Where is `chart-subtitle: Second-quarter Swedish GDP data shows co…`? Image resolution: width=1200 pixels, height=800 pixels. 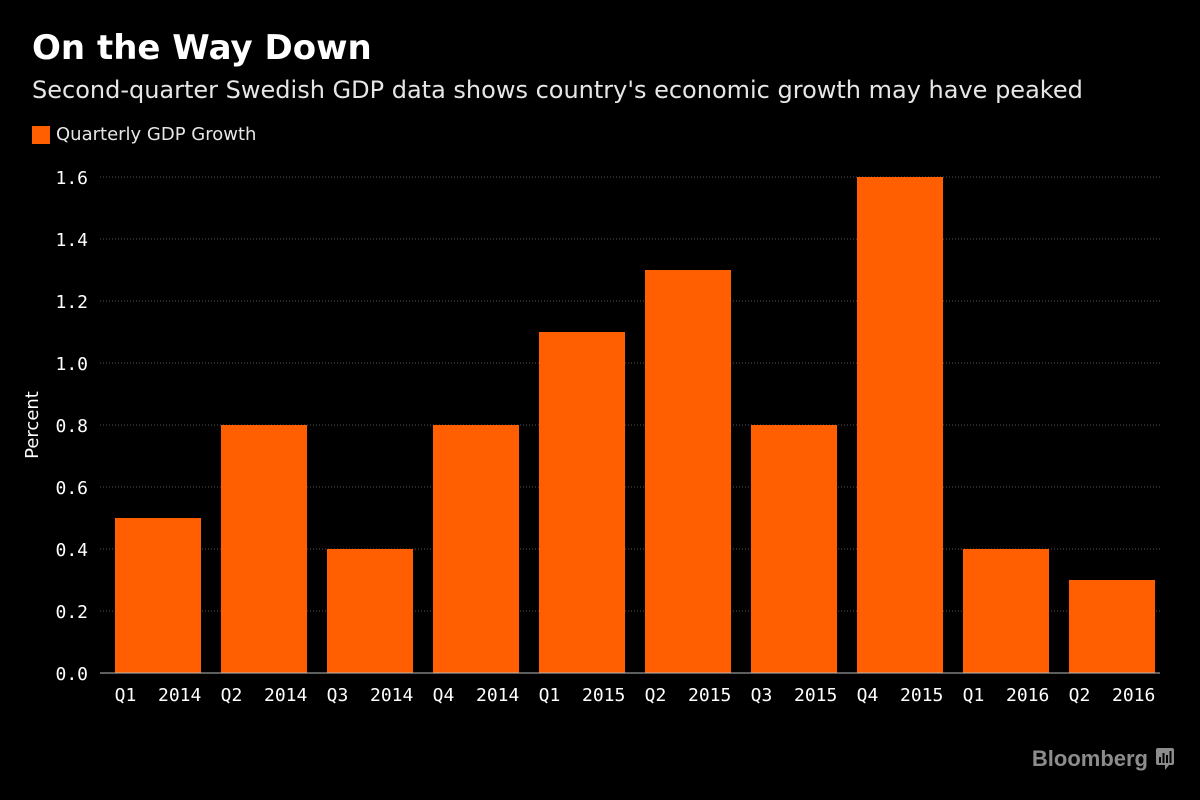 chart-subtitle: Second-quarter Swedish GDP data shows co… is located at coordinates (557, 90).